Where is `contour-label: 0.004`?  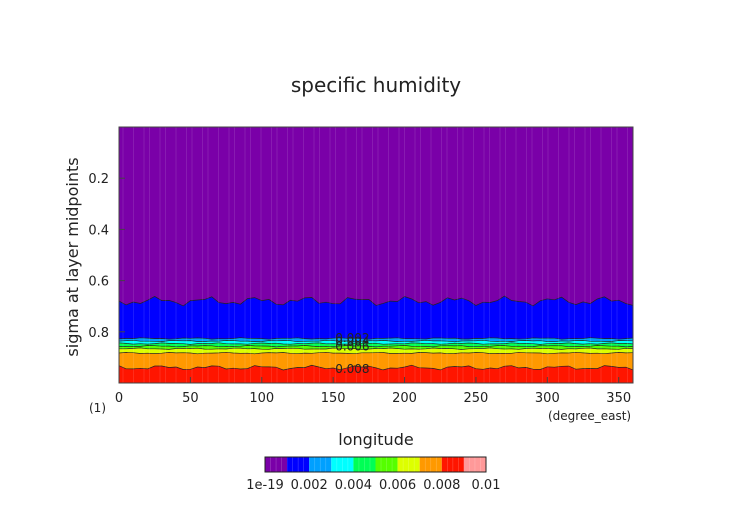 contour-label: 0.004 is located at coordinates (352, 342).